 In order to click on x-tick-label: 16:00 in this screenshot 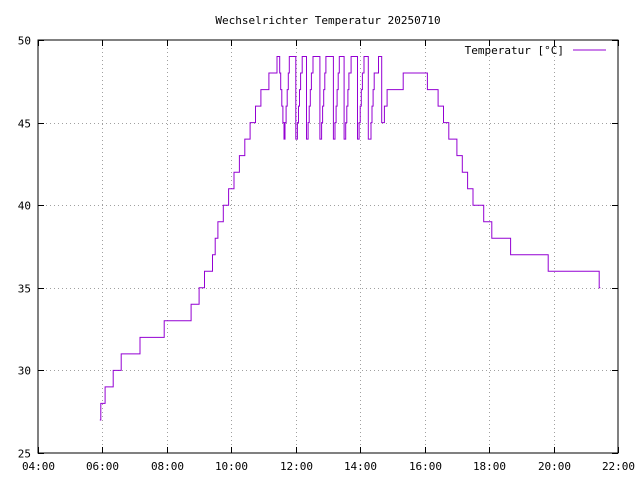, I will do `click(425, 466)`.